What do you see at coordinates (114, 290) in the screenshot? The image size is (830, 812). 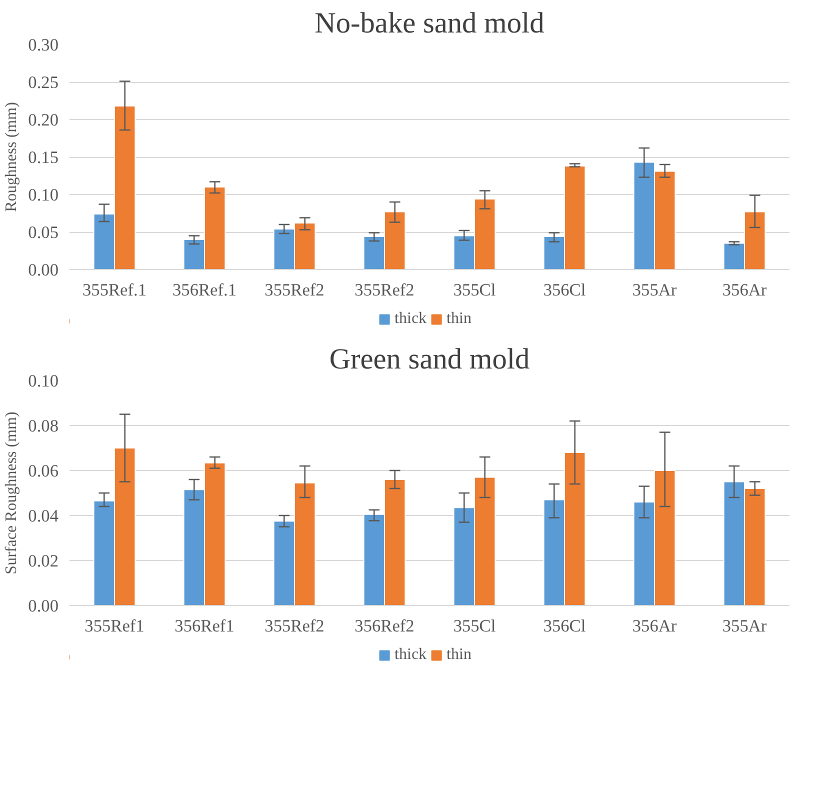 I see `x-tick-label: 355Ref.1` at bounding box center [114, 290].